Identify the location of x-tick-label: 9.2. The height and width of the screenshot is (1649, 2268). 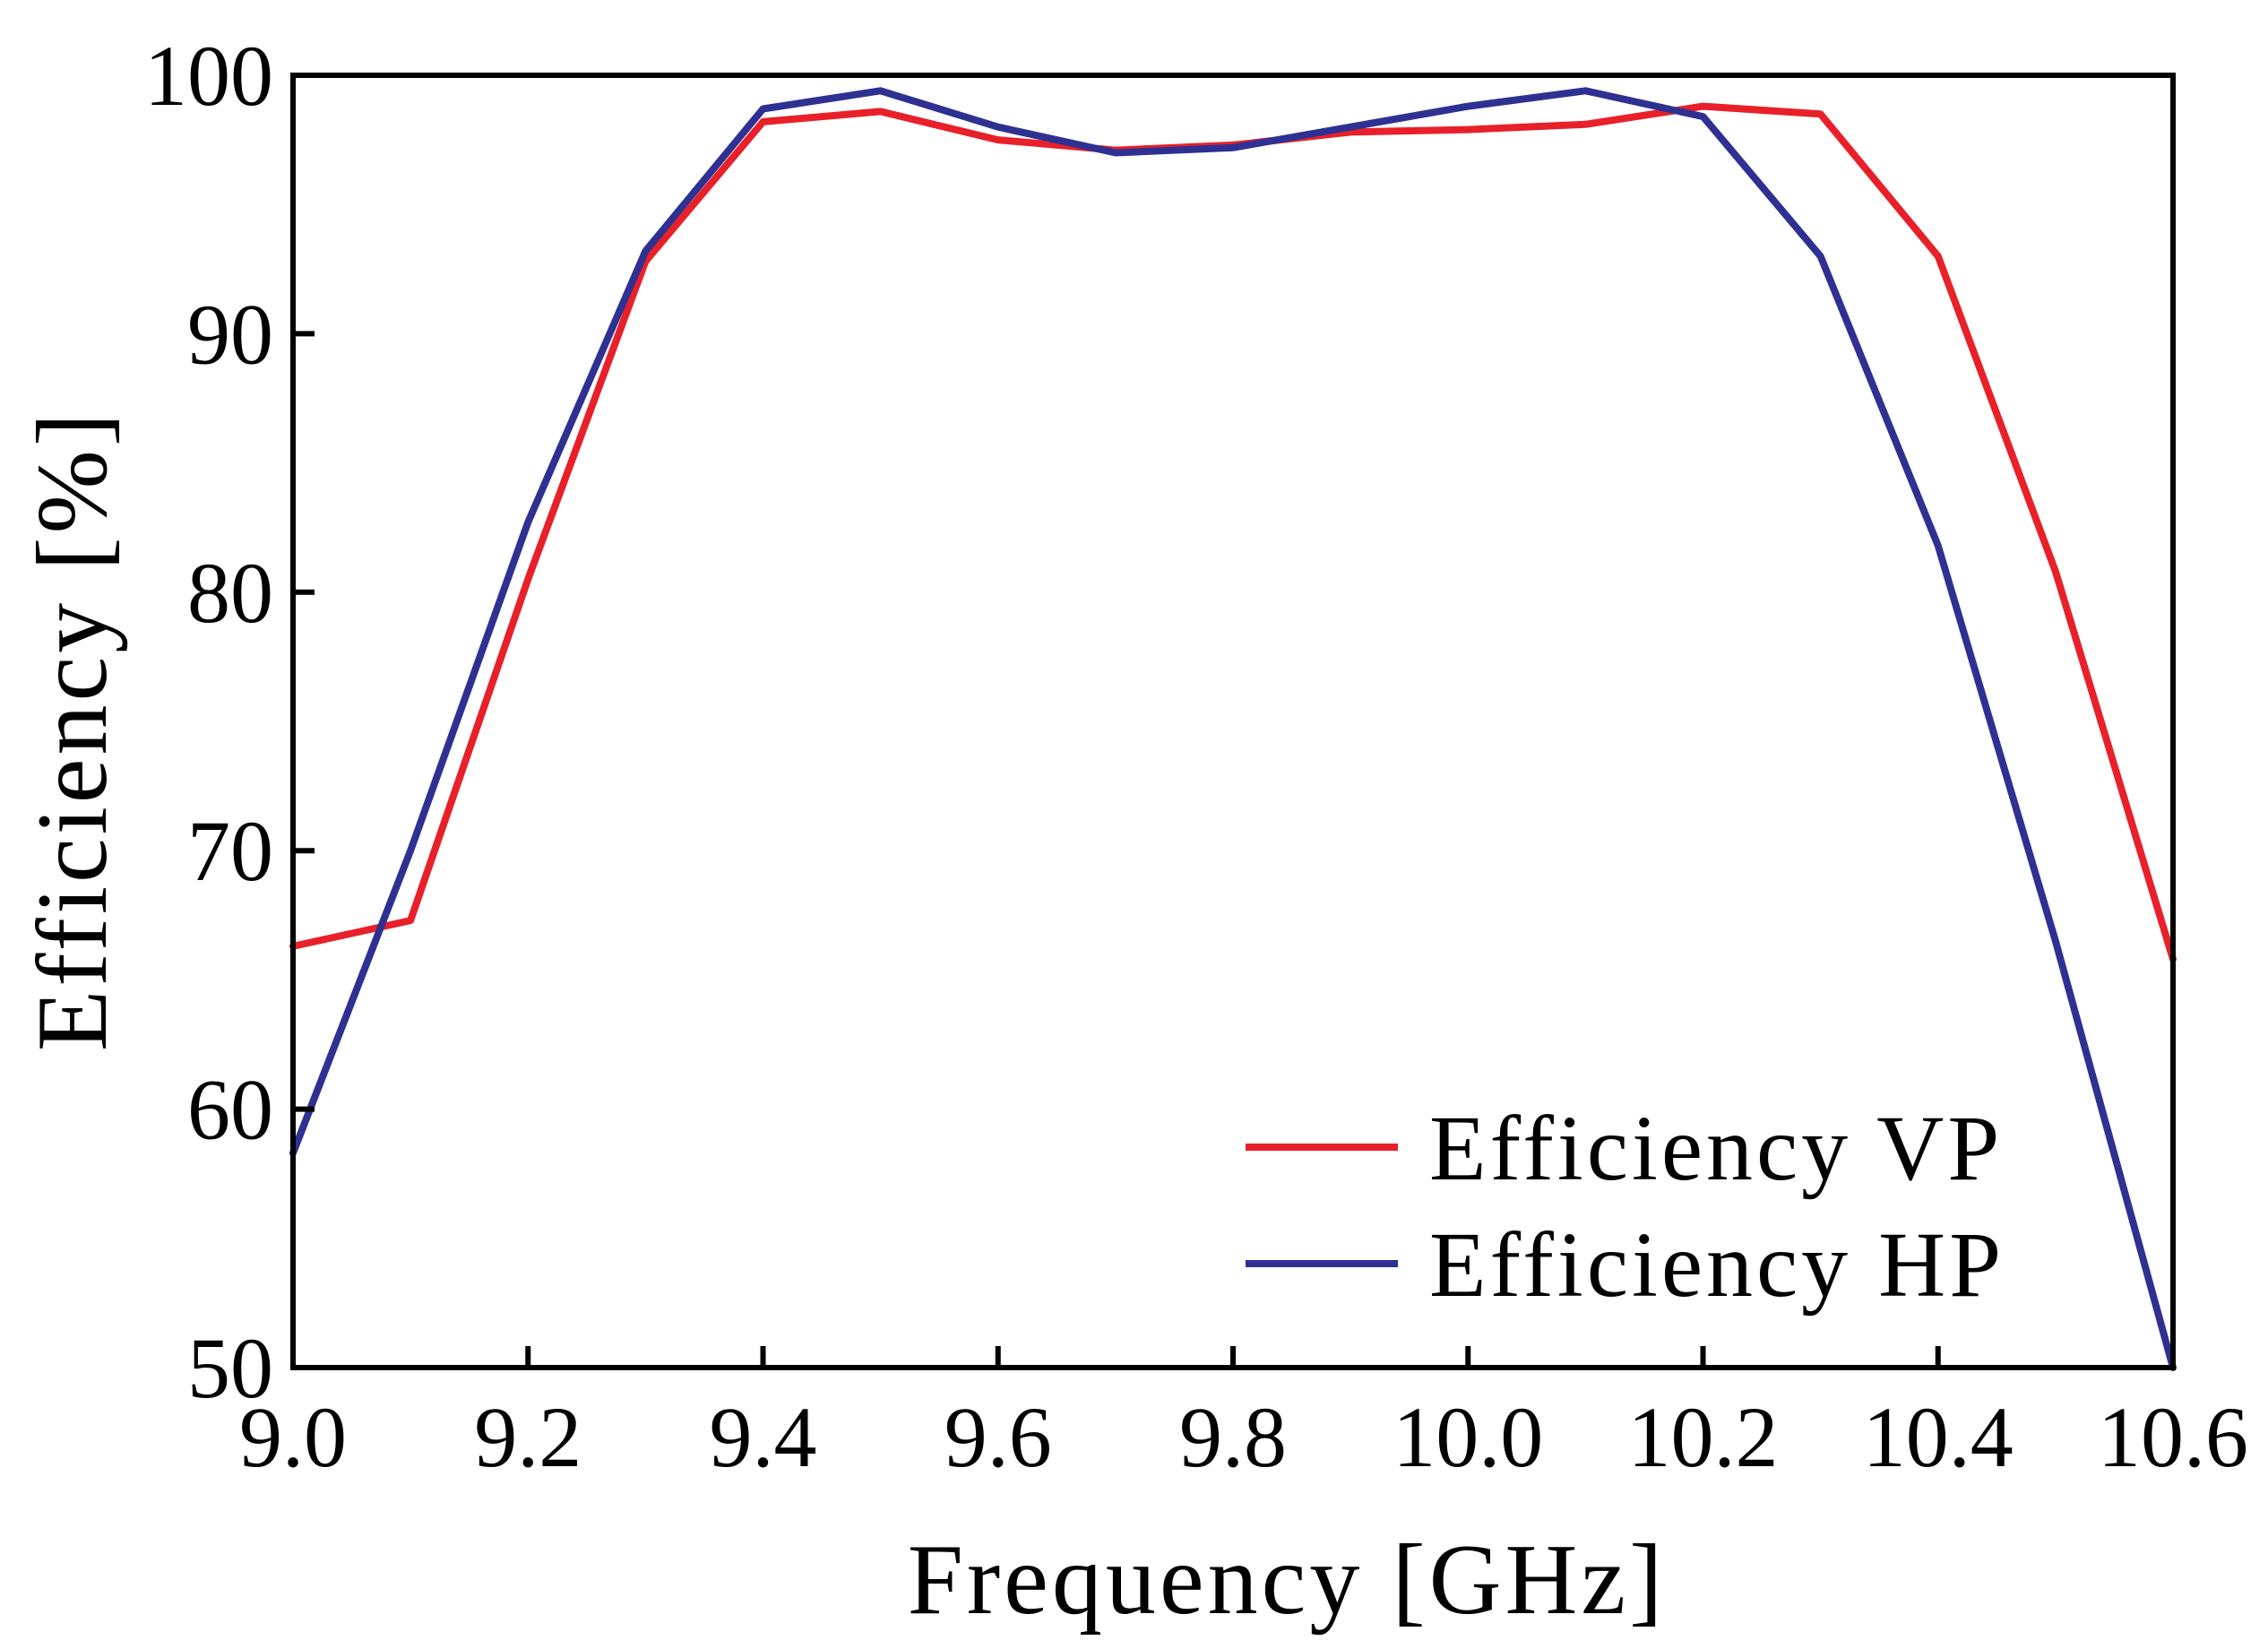
(528, 1437).